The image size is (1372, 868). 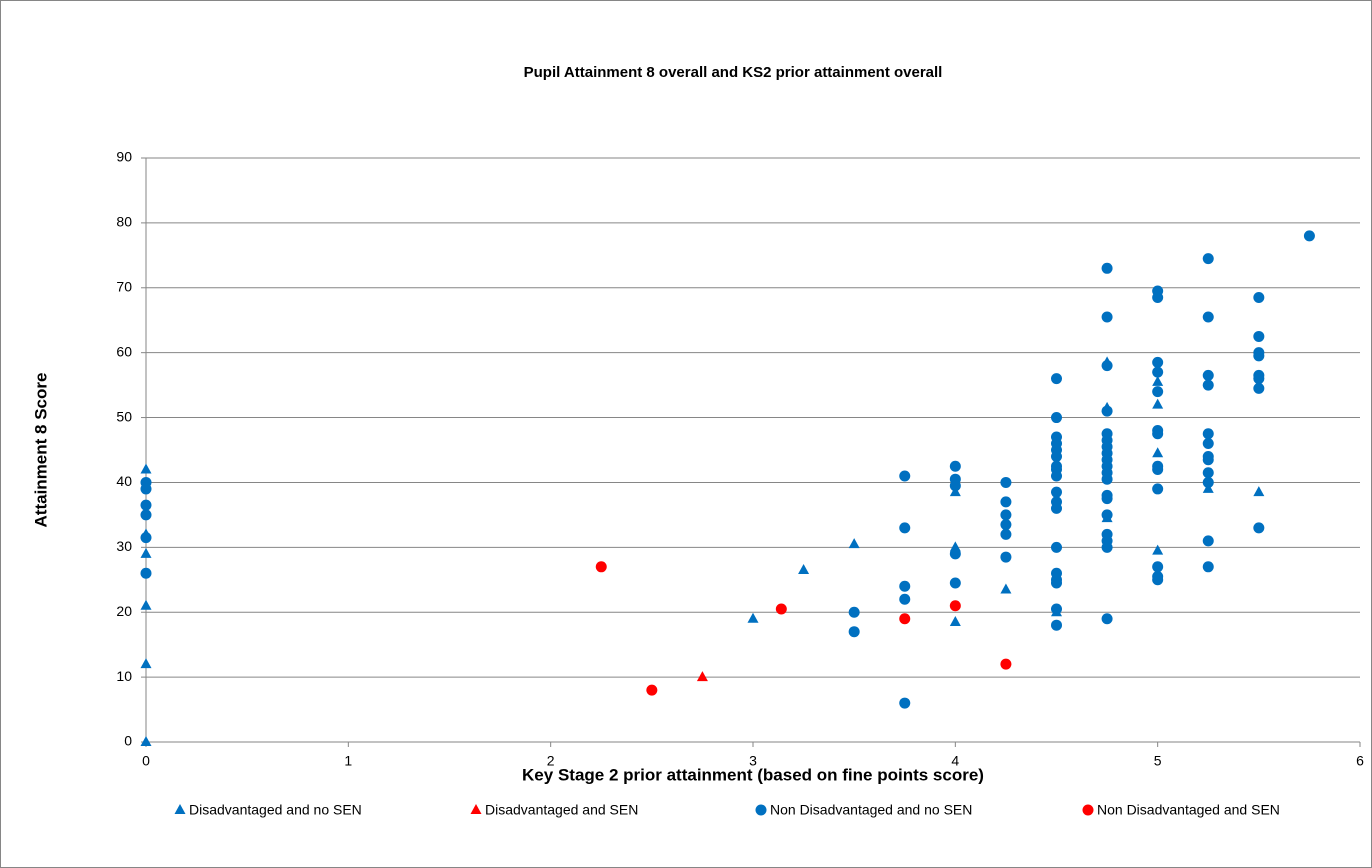 I want to click on x-tick-label: 0, so click(x=146, y=761).